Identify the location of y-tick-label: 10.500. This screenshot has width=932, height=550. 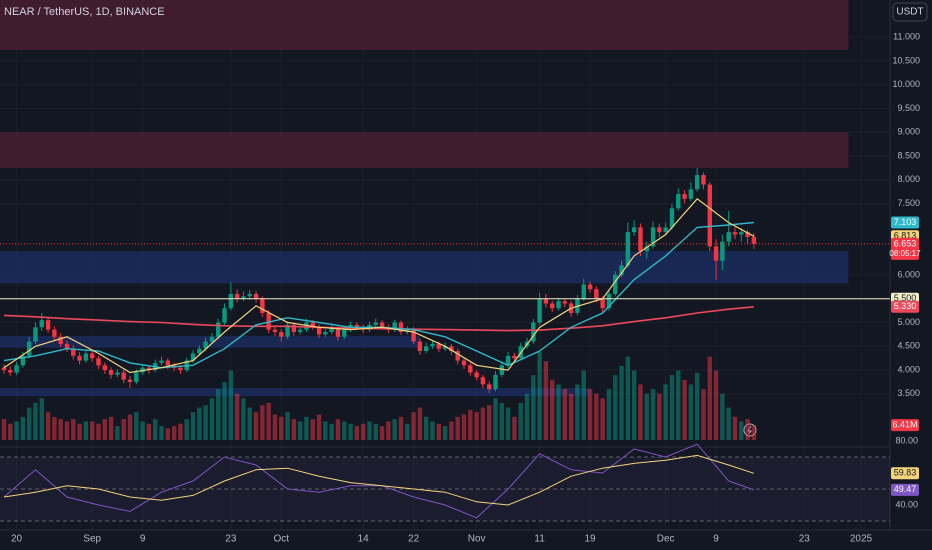
(906, 60).